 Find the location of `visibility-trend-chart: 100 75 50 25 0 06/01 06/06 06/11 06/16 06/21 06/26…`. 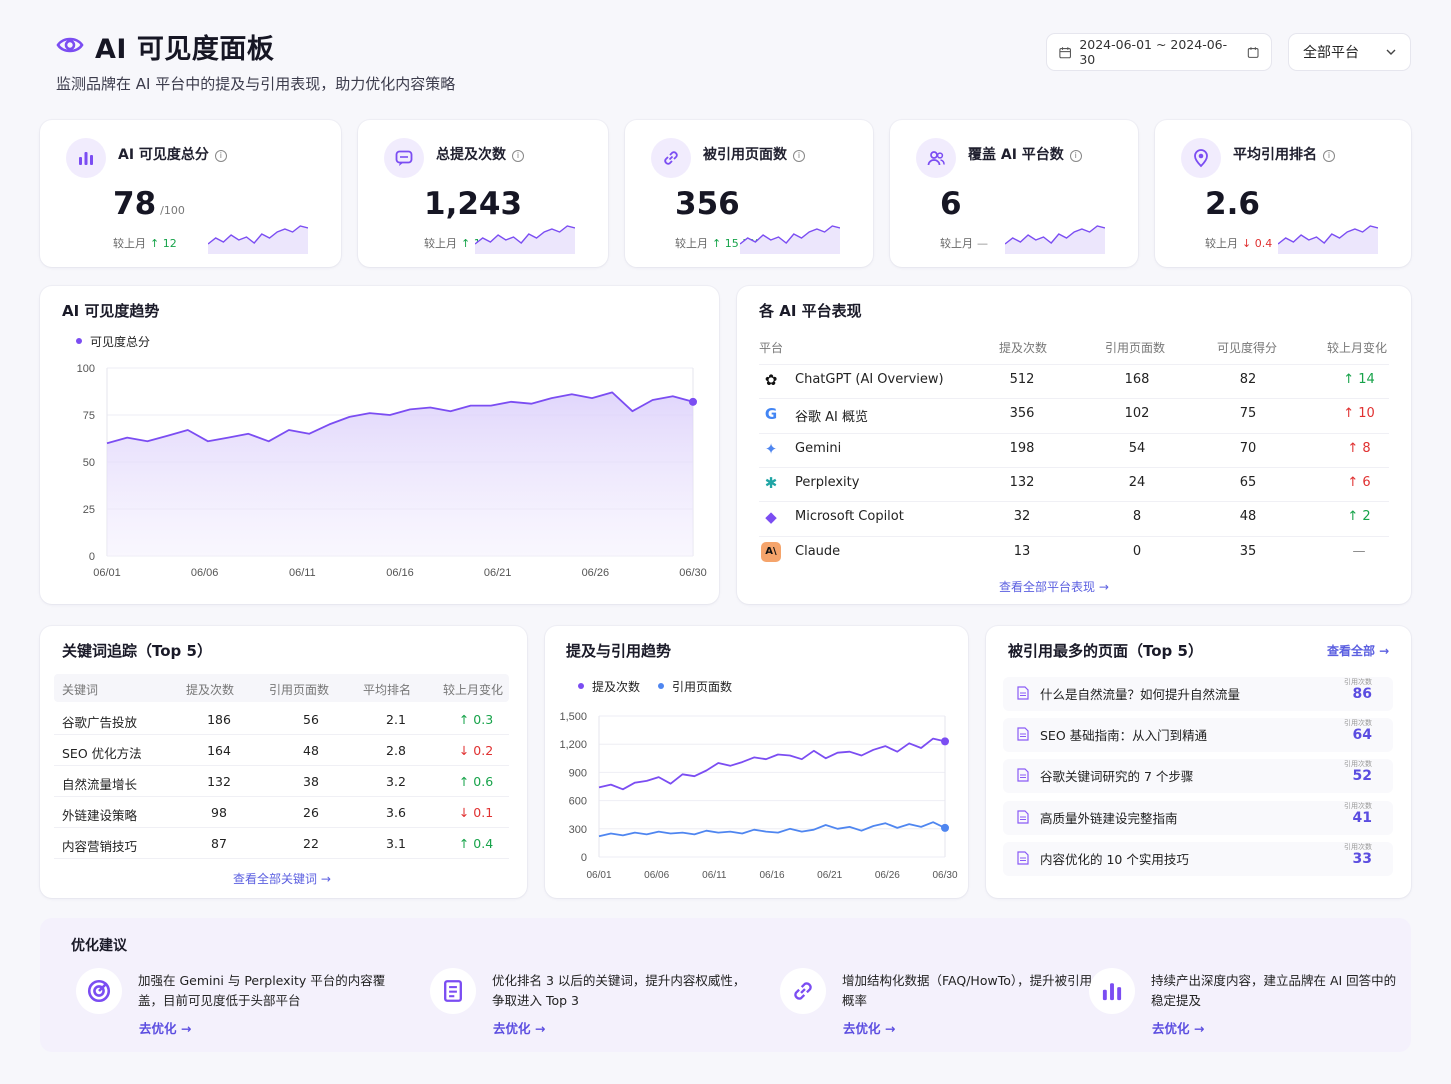

visibility-trend-chart: 100 75 50 25 0 06/01 06/06 06/11 06/16 06/21 06/26… is located at coordinates (392, 471).